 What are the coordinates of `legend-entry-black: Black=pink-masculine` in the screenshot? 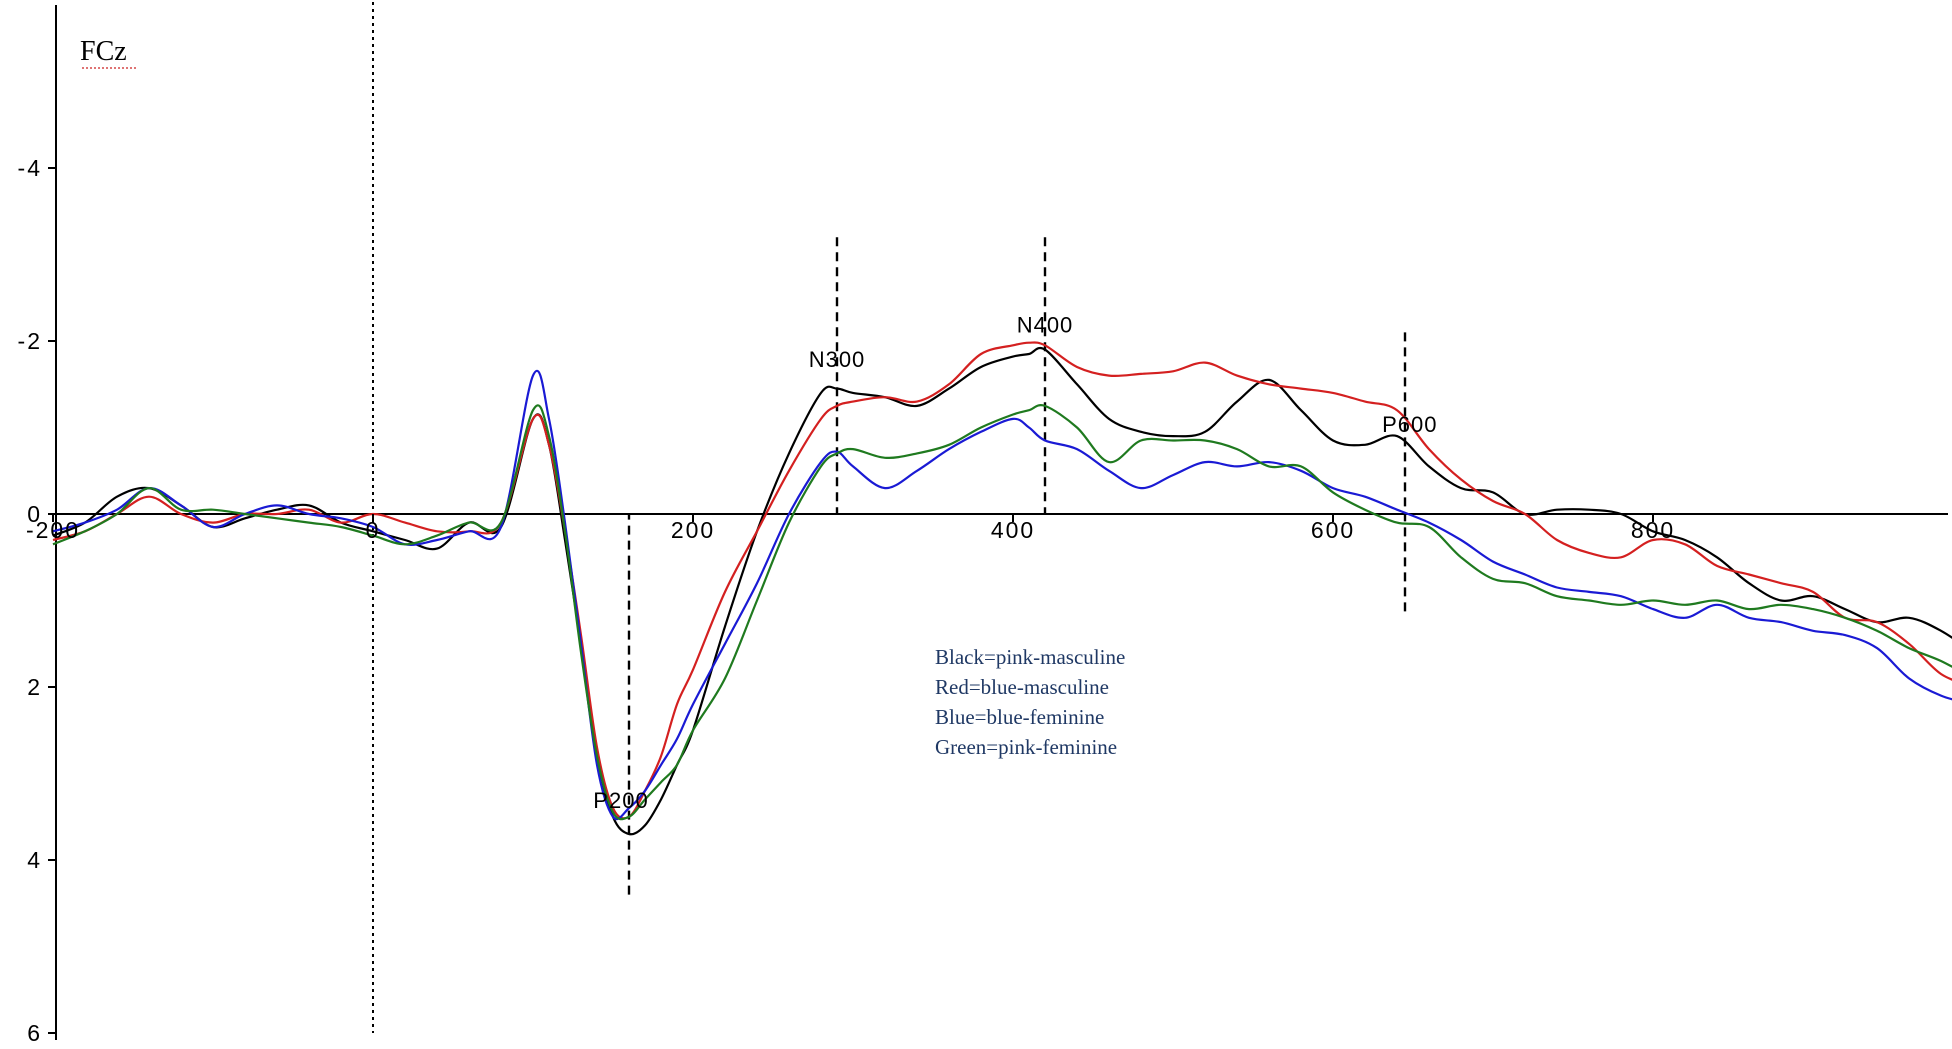 It's located at (1030, 657).